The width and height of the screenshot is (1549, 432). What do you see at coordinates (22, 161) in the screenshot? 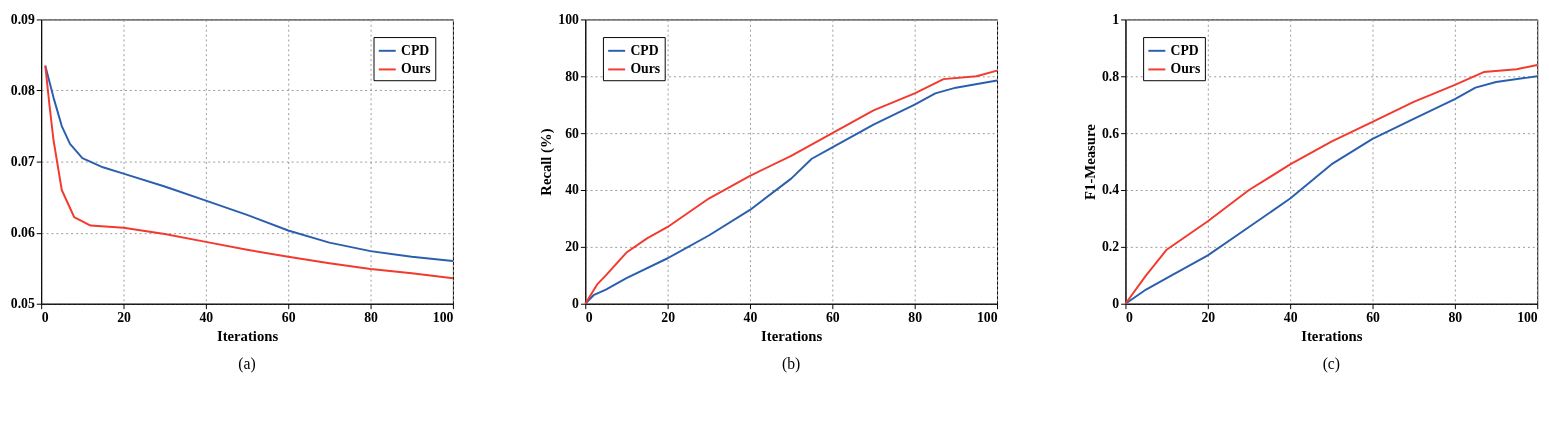
I see `y-tick-label: 0.07` at bounding box center [22, 161].